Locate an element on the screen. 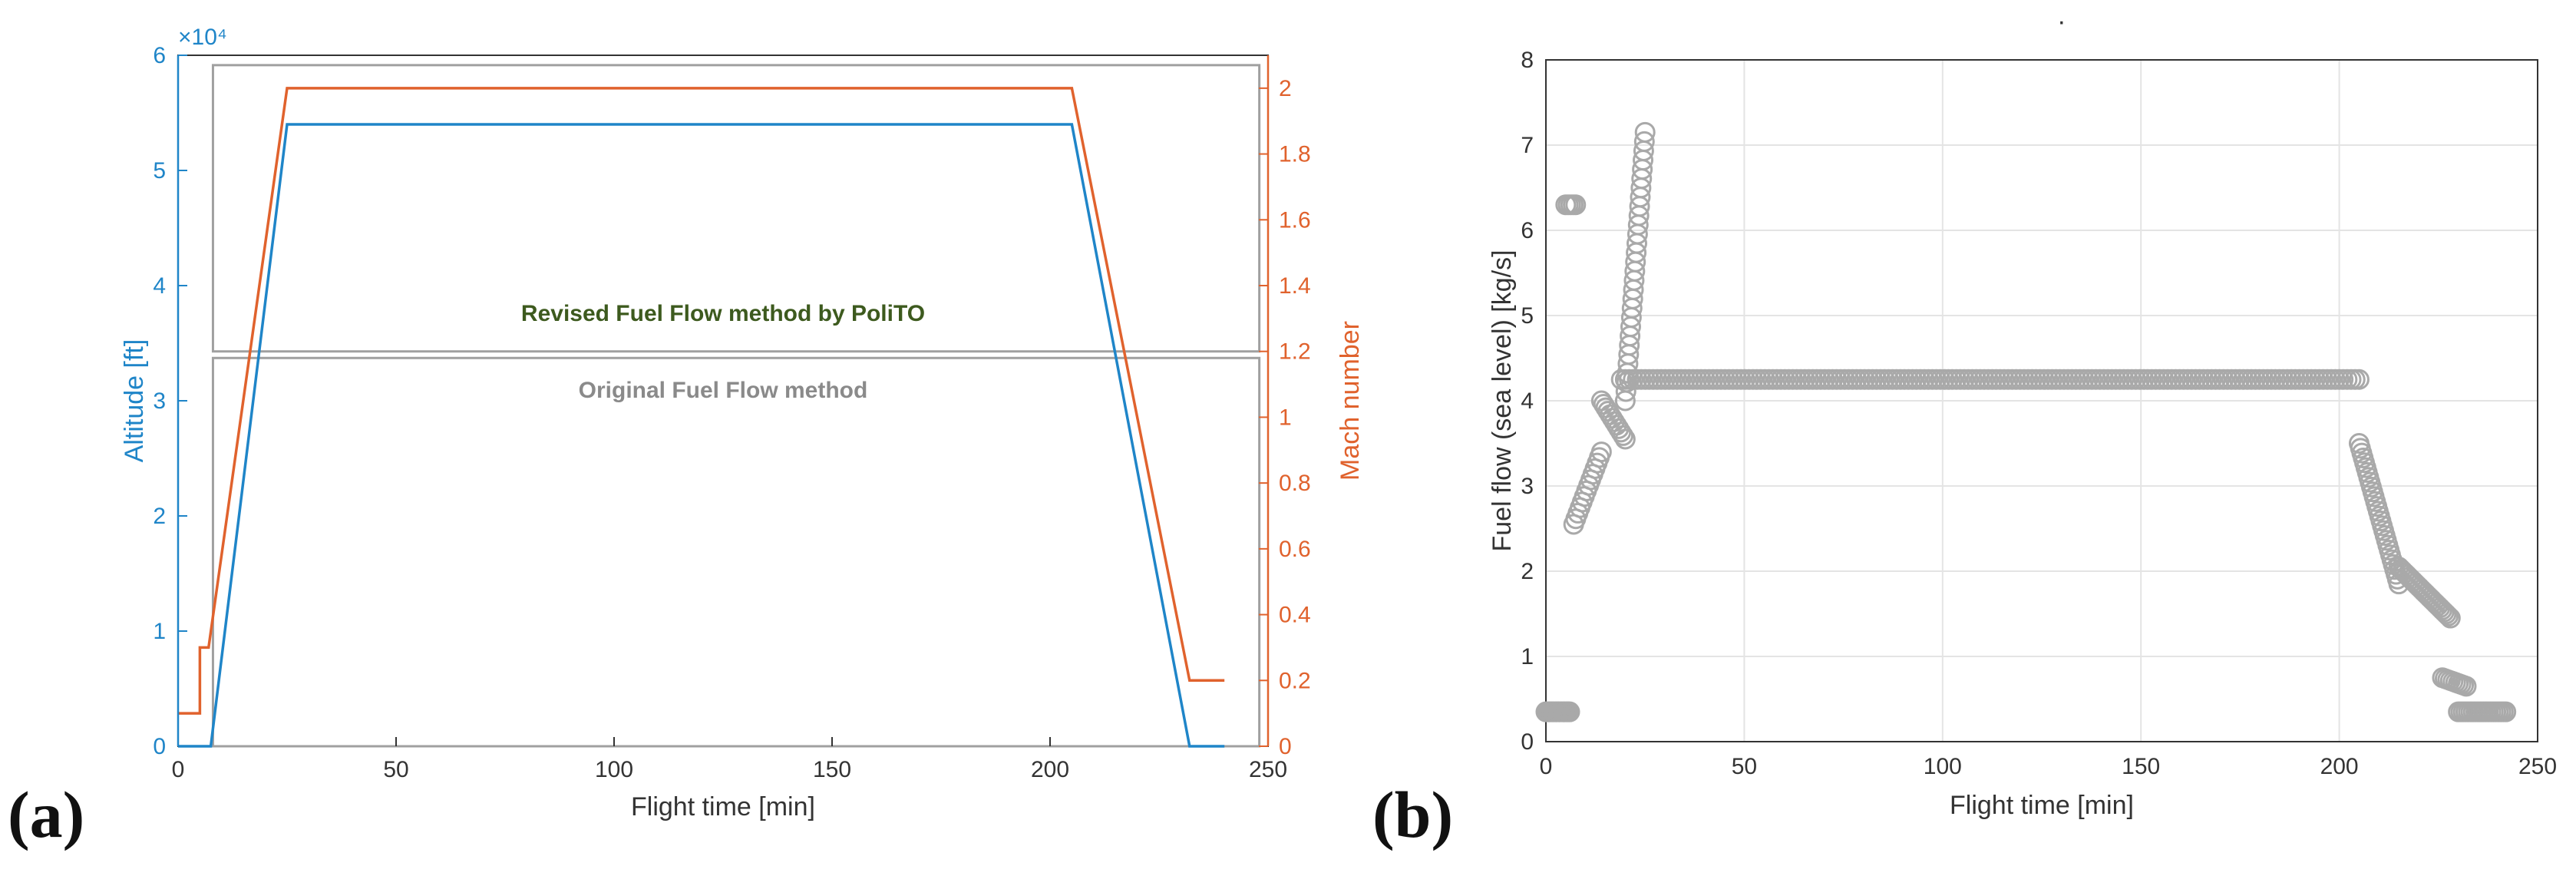 This screenshot has width=2576, height=876. y-tick-label: 4 is located at coordinates (1527, 401).